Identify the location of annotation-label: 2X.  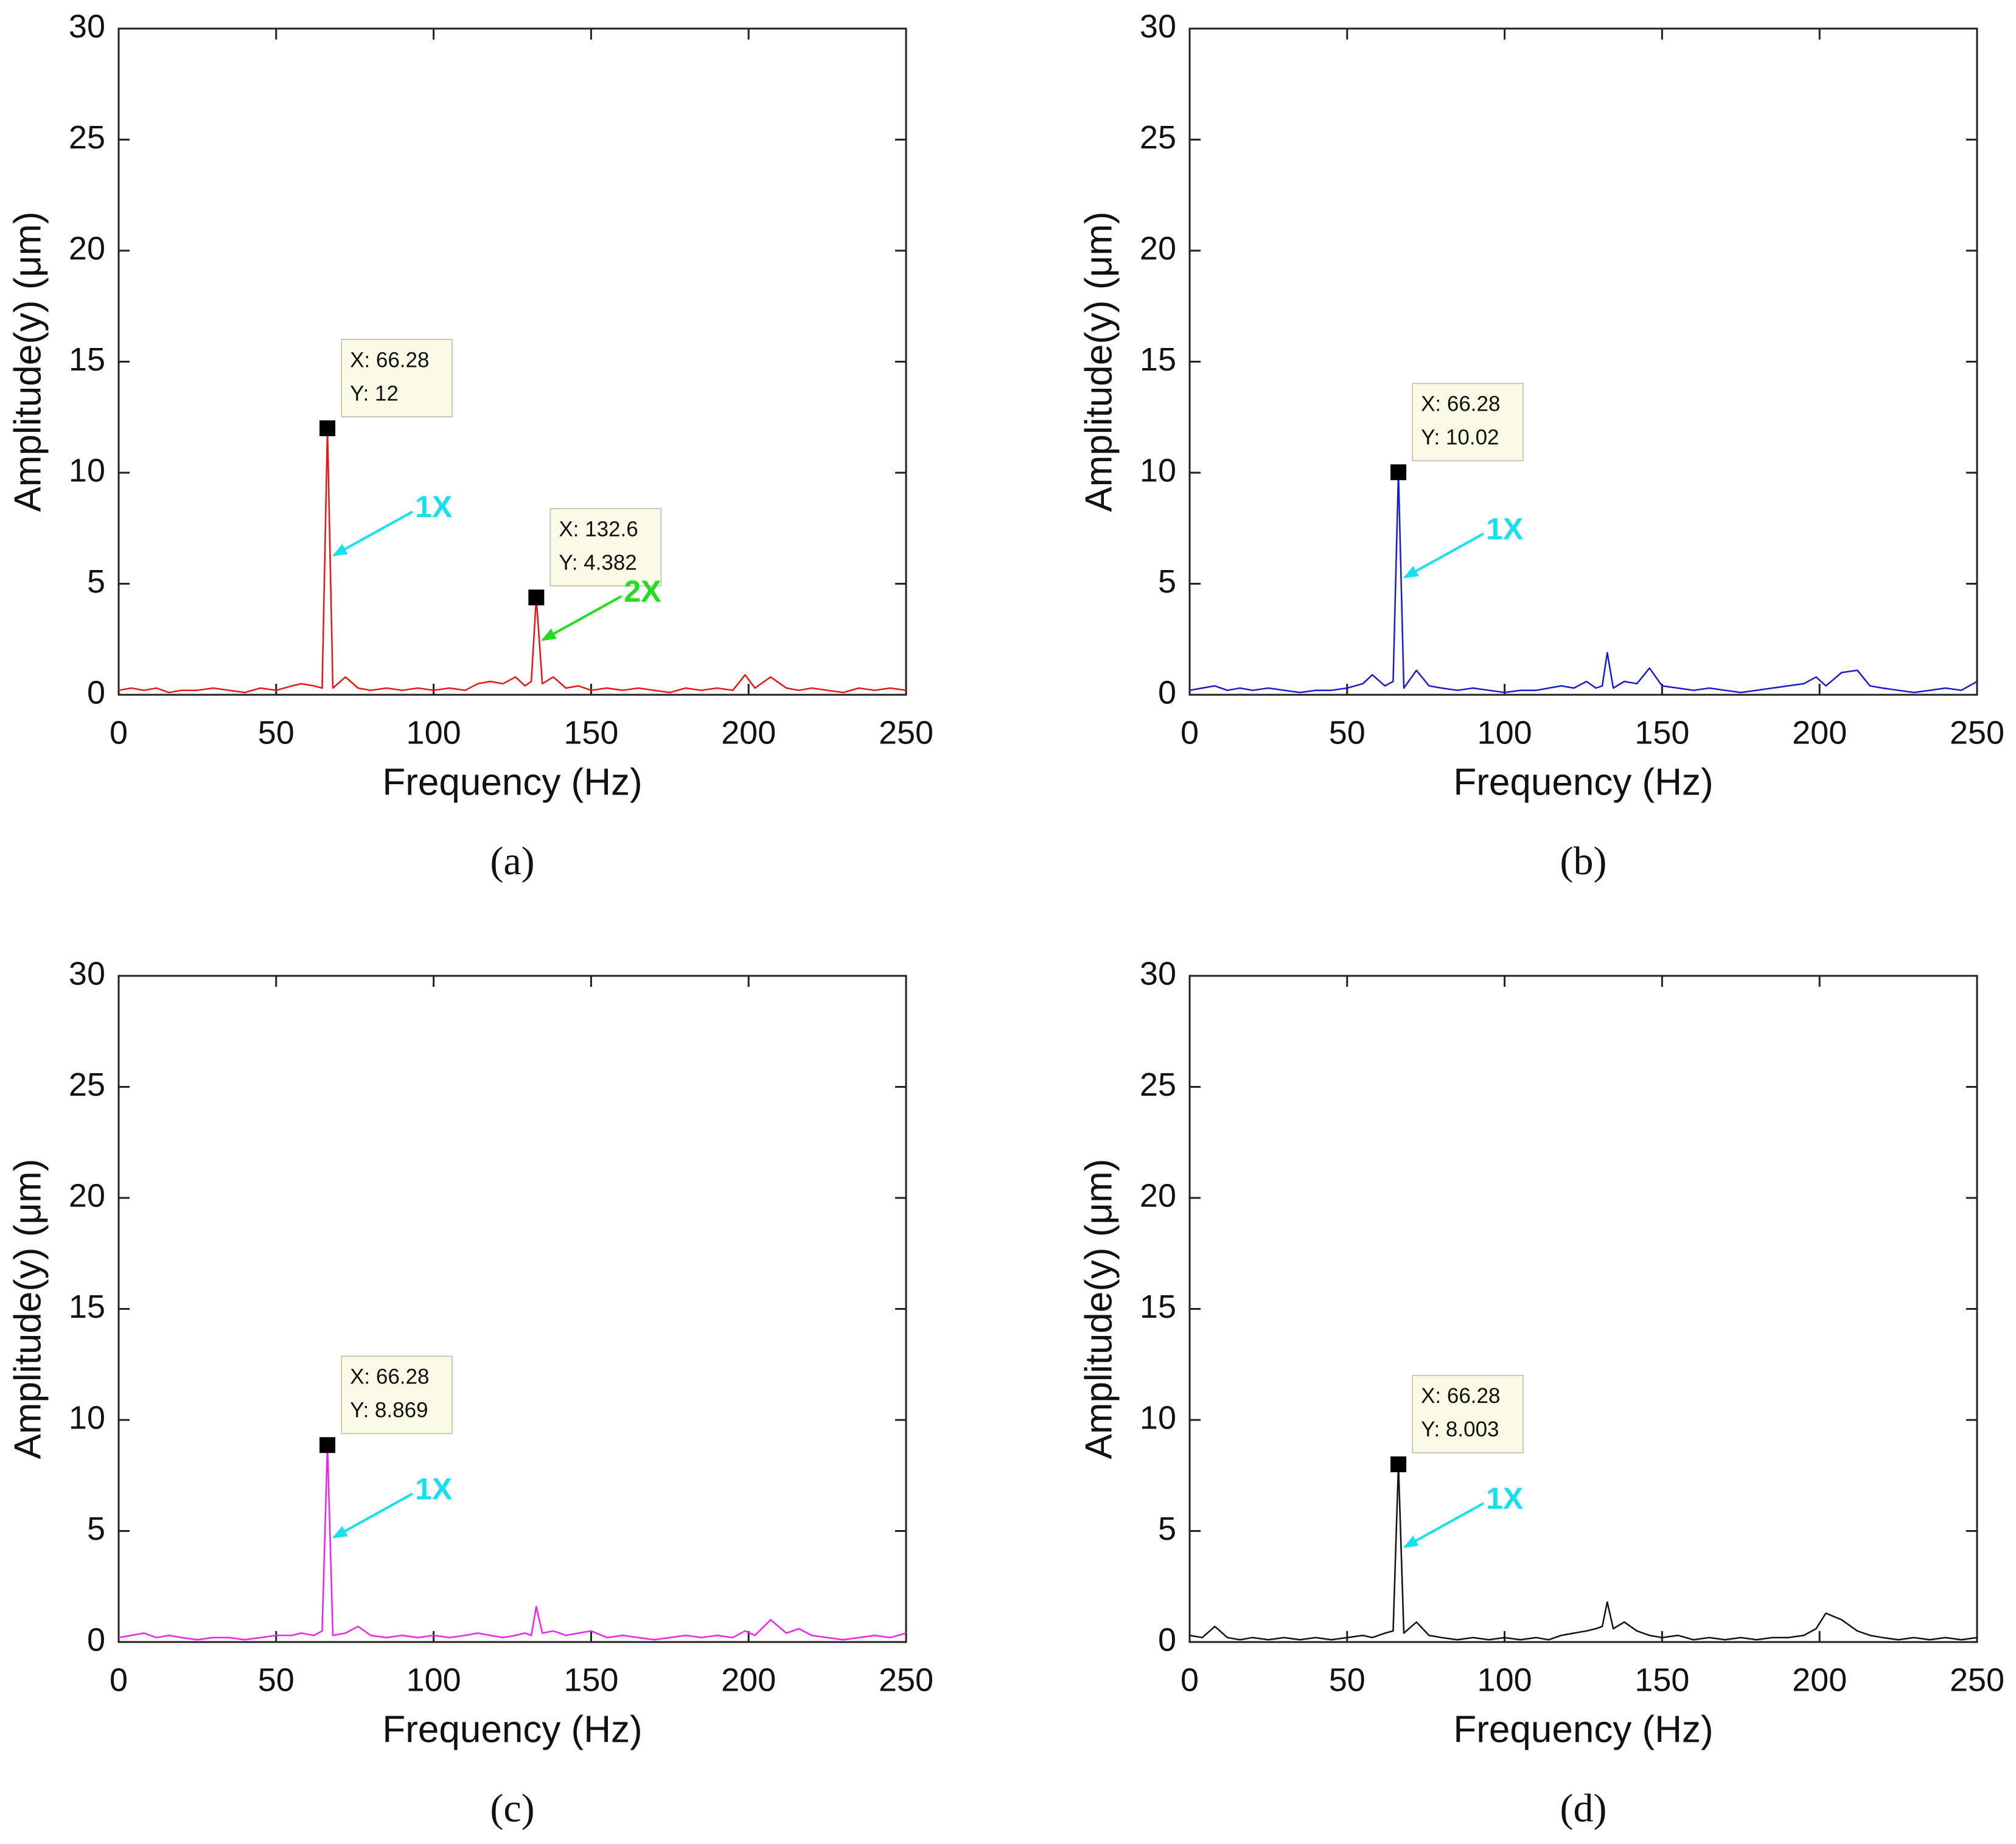
(642, 591).